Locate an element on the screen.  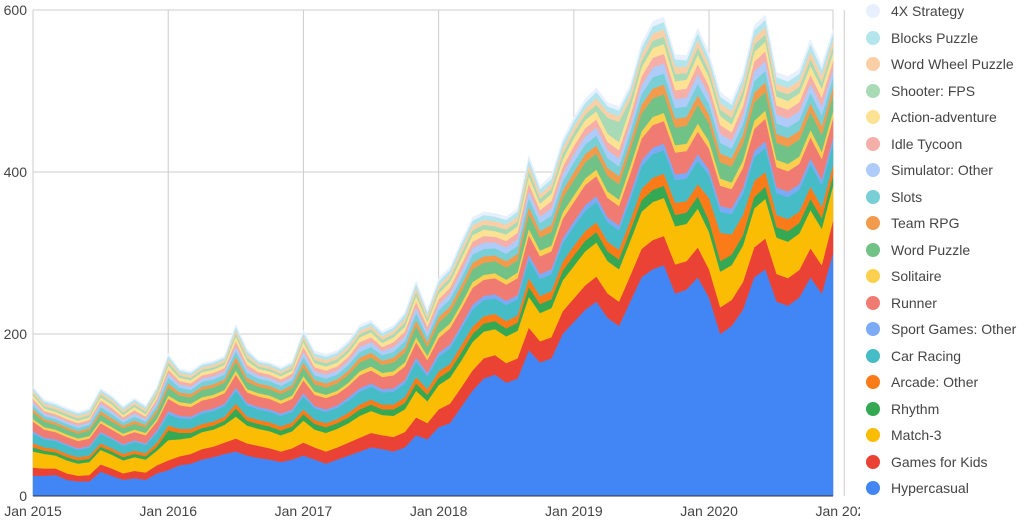
legend-item: Word Wheel Puzzle is located at coordinates (940, 64).